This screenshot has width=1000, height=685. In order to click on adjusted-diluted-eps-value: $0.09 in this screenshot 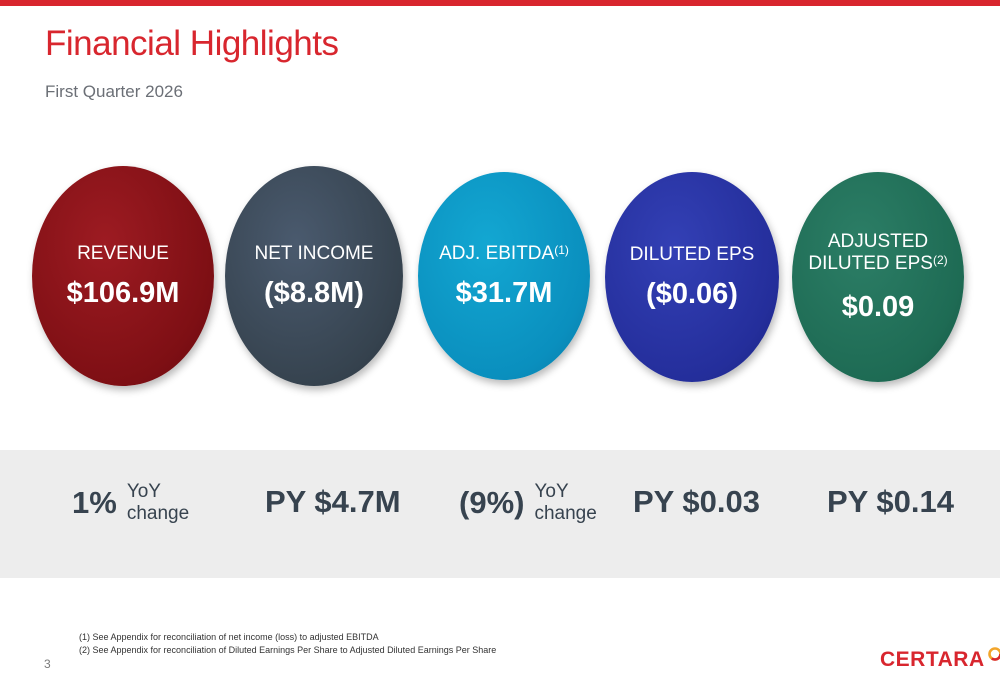, I will do `click(878, 306)`.